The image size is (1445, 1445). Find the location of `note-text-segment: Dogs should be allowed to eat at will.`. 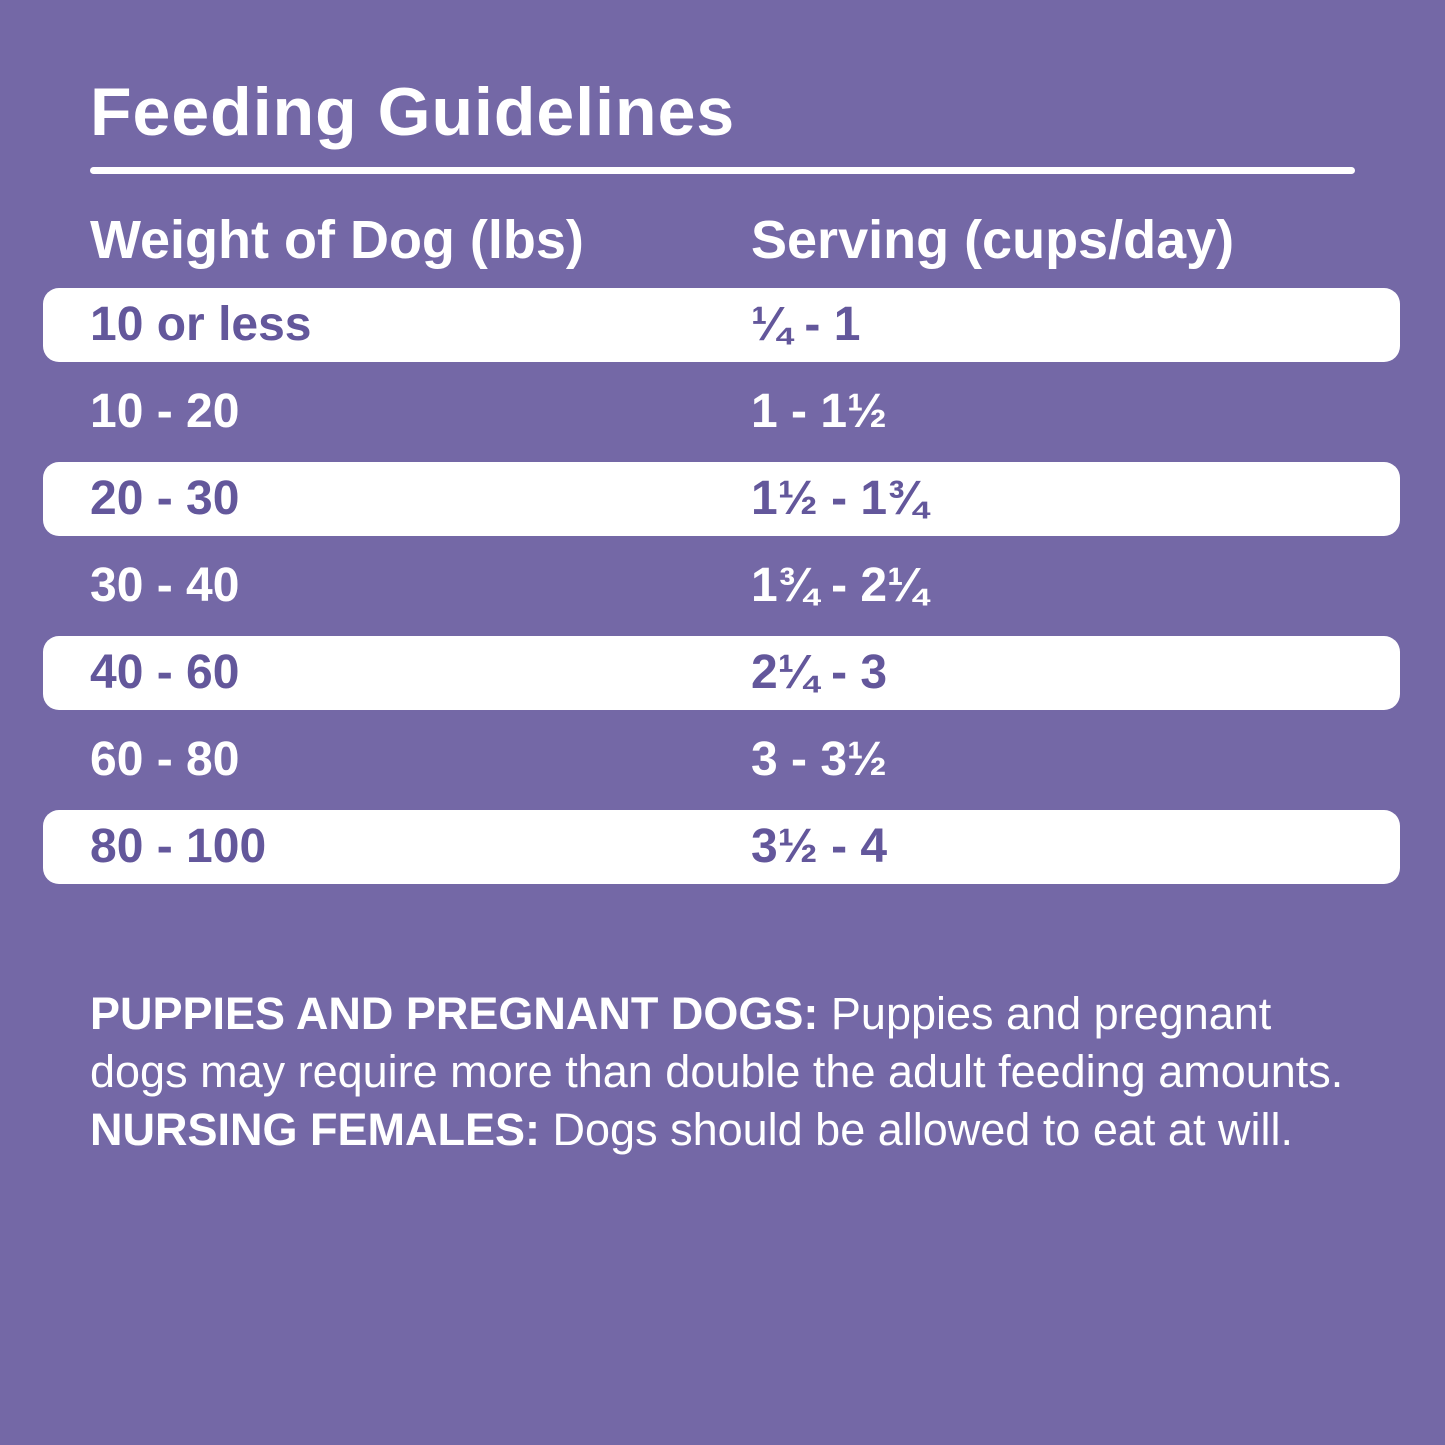

note-text-segment: Dogs should be allowed to eat at will. is located at coordinates (922, 1129).